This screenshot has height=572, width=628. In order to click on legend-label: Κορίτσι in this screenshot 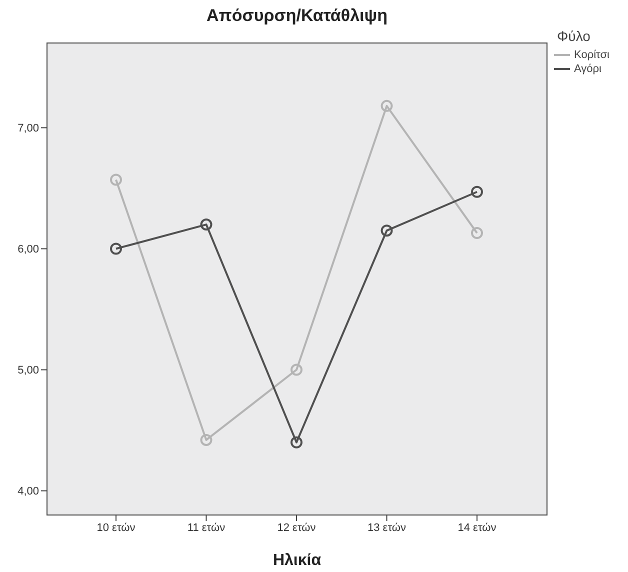, I will do `click(592, 55)`.